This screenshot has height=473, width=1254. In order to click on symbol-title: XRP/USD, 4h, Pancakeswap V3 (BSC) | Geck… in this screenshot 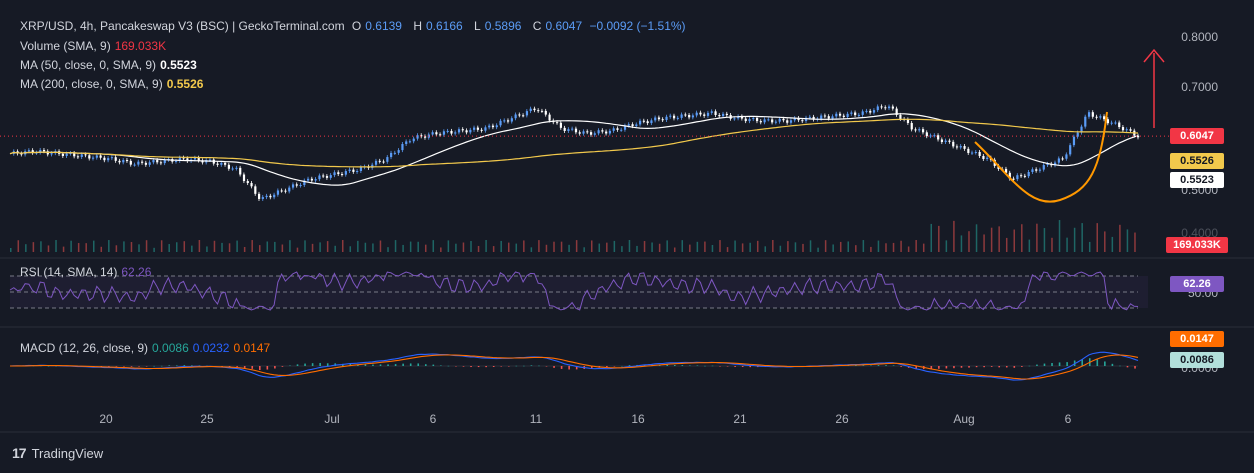, I will do `click(182, 26)`.